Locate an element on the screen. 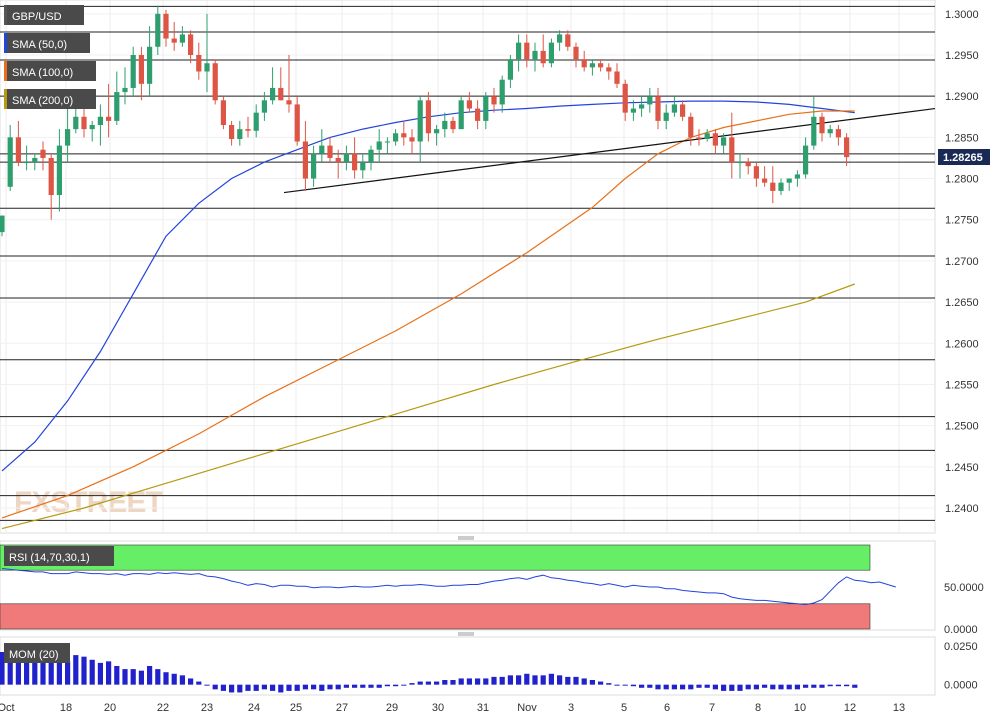 Image resolution: width=1006 pixels, height=719 pixels. legend-sma-200: SMA (200,0) is located at coordinates (50, 99).